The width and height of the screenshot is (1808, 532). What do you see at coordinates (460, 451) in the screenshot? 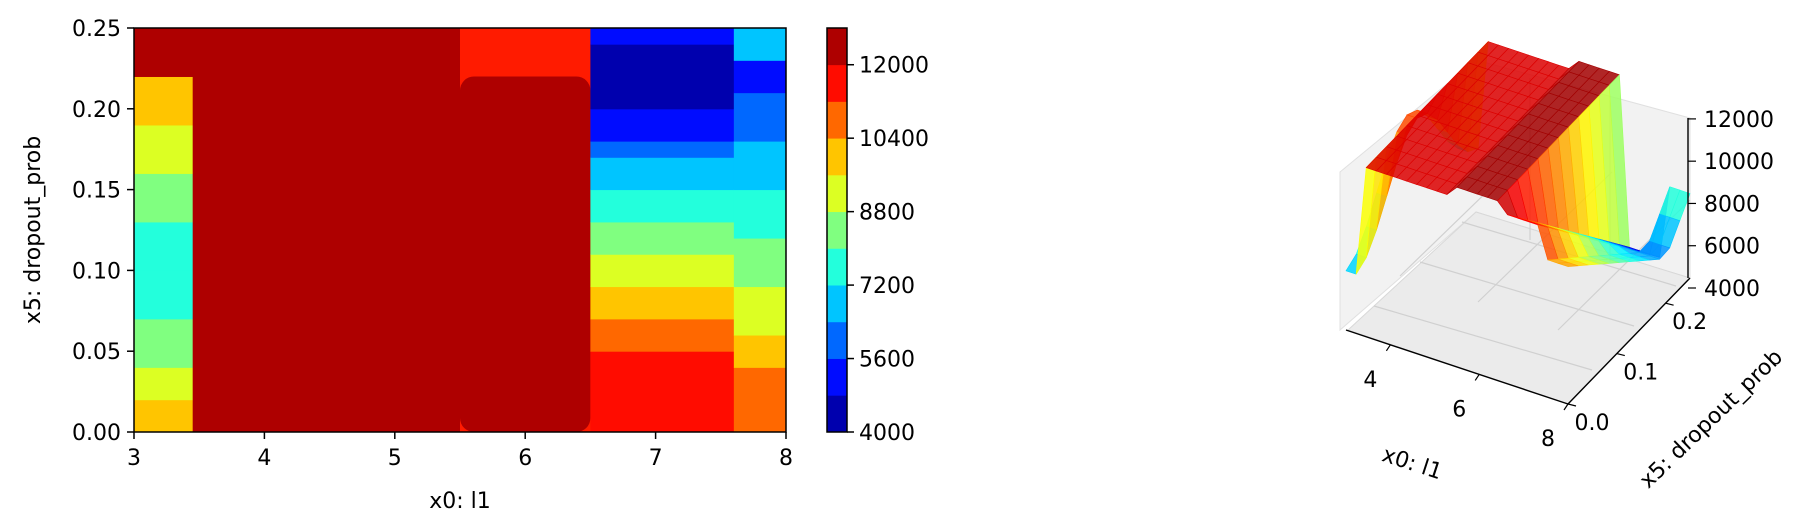
I see `contour-x-axis: 3 4 5 6 7 8` at bounding box center [460, 451].